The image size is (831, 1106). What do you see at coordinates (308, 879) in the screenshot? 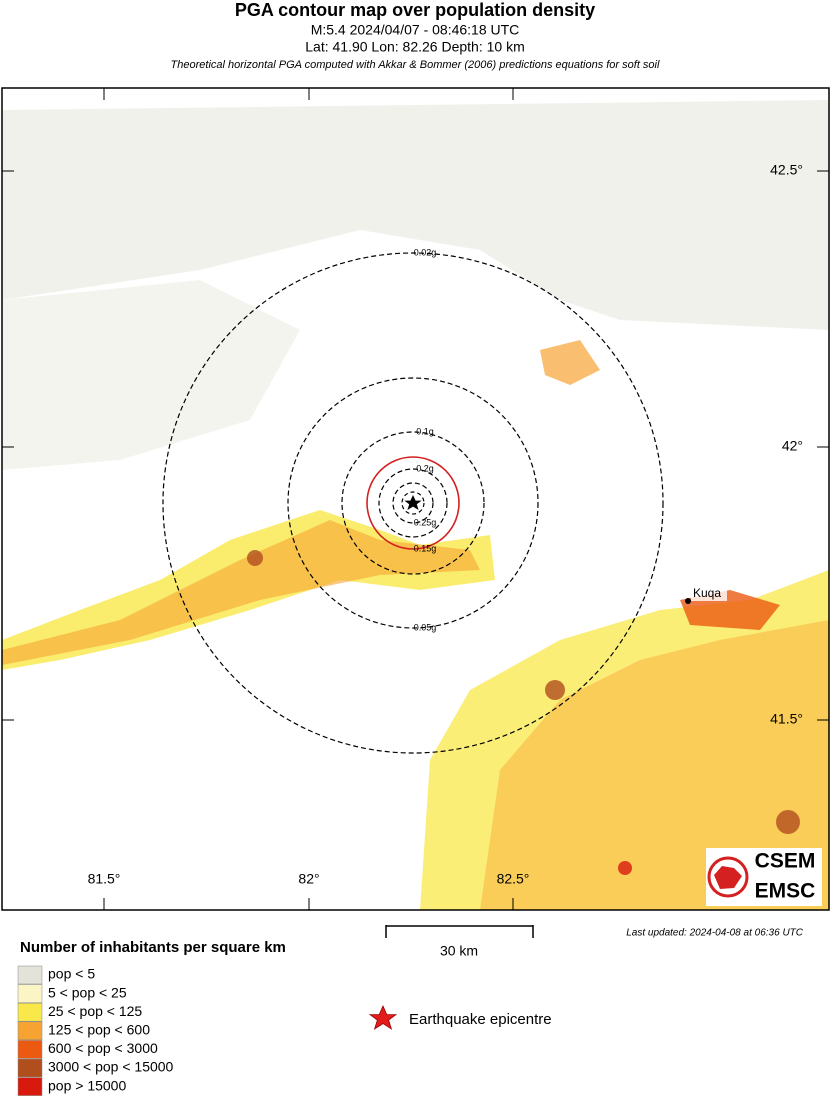
I see `lon-label: 82°` at bounding box center [308, 879].